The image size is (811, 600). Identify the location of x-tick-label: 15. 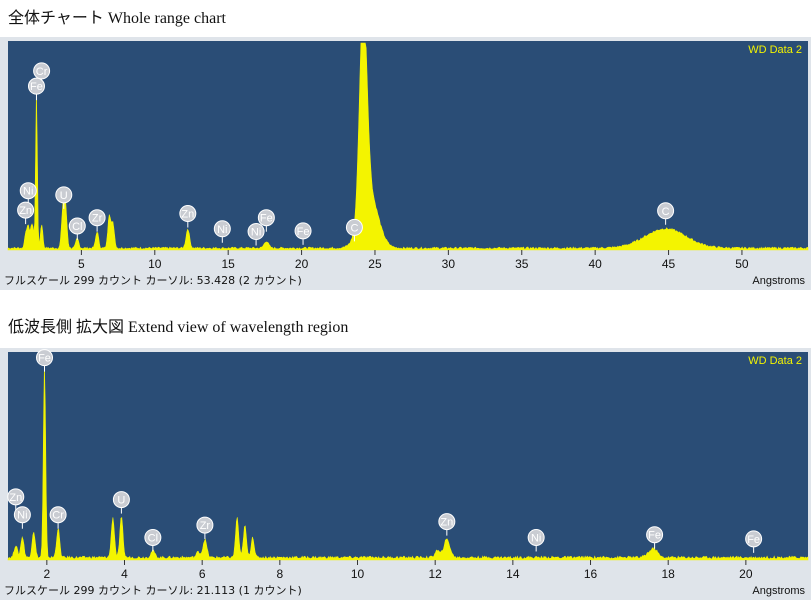
(229, 264).